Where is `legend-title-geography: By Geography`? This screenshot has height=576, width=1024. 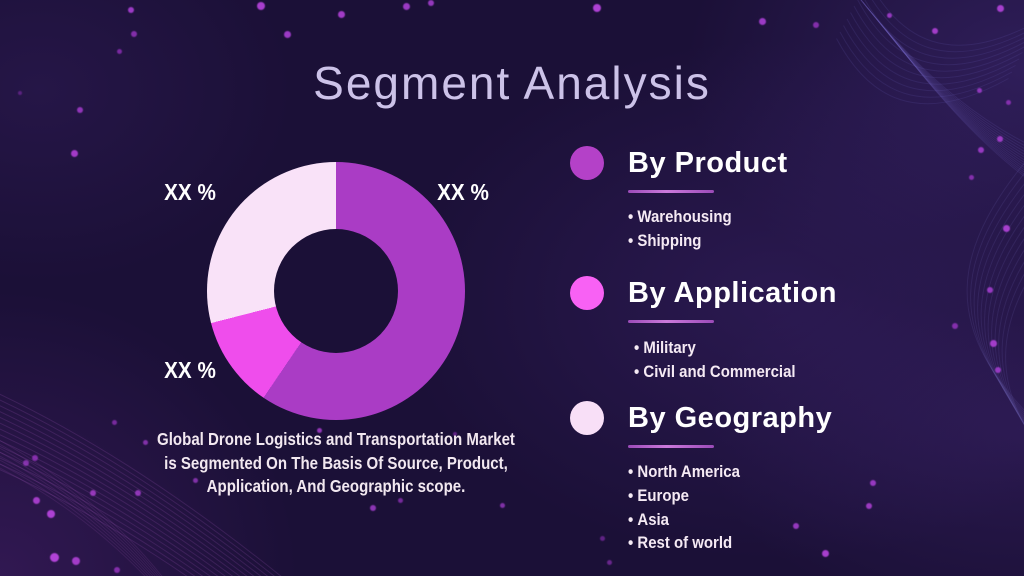
legend-title-geography: By Geography is located at coordinates (730, 418).